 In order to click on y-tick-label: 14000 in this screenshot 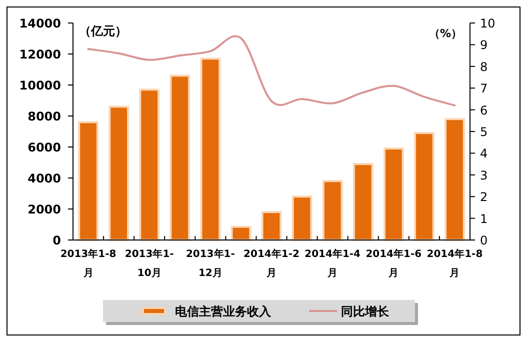, I will do `click(40, 23)`.